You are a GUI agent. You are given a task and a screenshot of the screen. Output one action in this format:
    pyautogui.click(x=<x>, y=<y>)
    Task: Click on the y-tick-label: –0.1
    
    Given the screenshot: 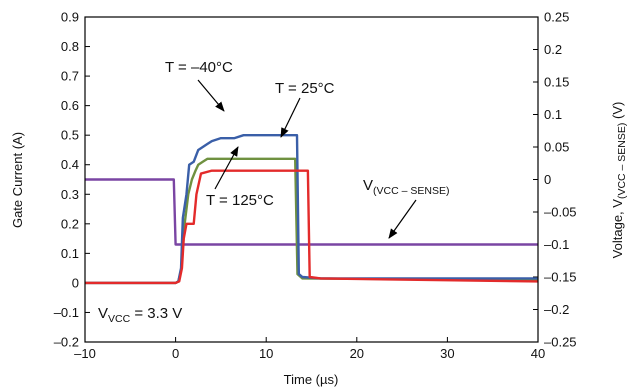 What is the action you would take?
    pyautogui.click(x=66, y=312)
    